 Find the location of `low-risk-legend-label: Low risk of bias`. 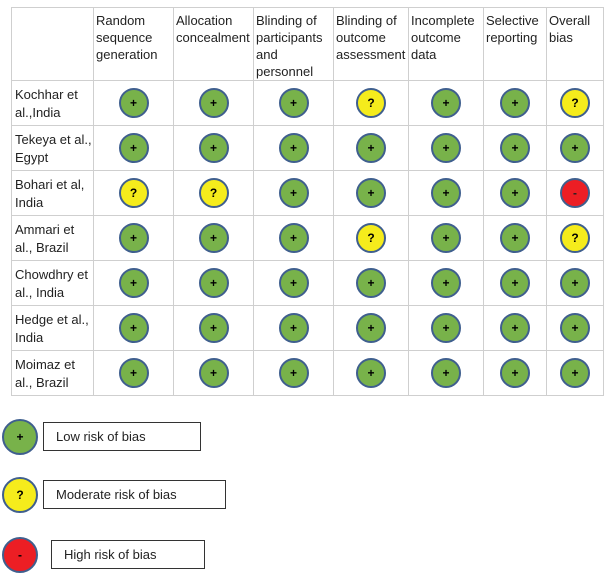

low-risk-legend-label: Low risk of bias is located at coordinates (122, 436).